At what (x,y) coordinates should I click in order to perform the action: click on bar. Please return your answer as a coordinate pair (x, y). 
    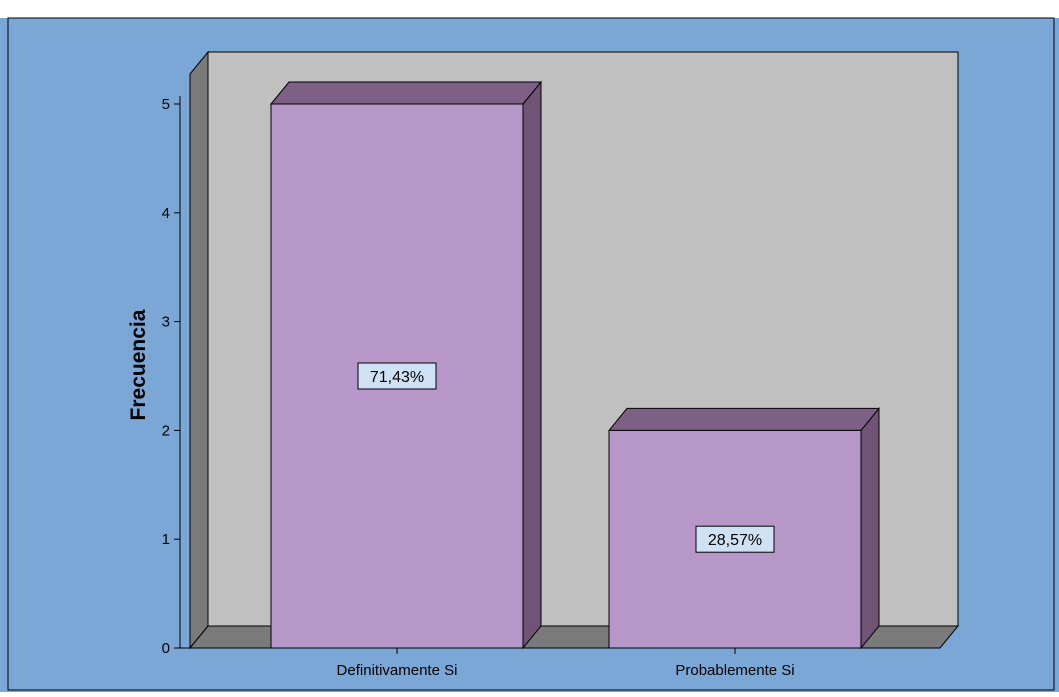
    Looking at the image, I should click on (744, 528).